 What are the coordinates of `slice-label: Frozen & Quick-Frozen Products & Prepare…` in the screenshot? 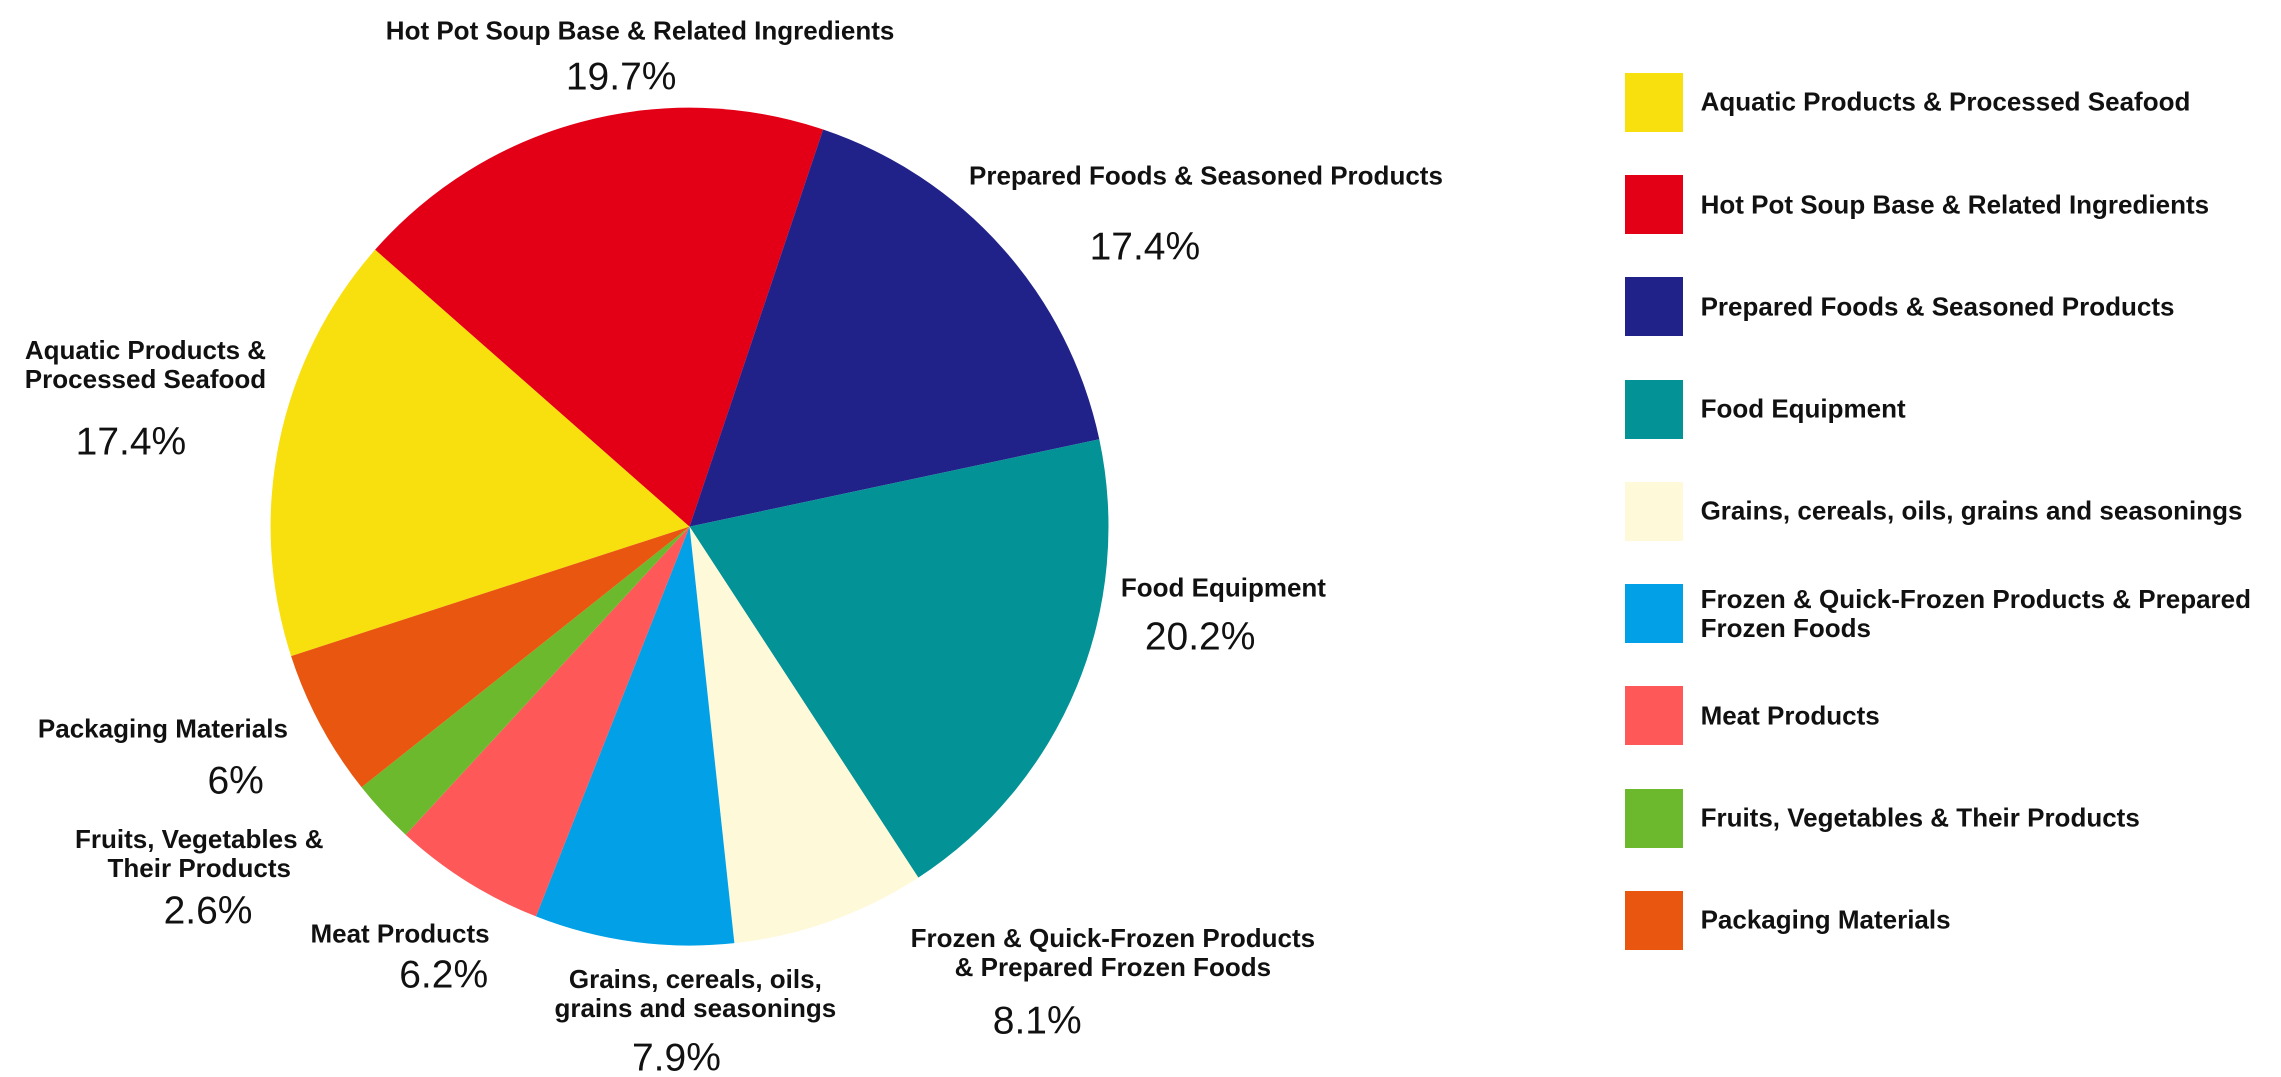 It's located at (1113, 952).